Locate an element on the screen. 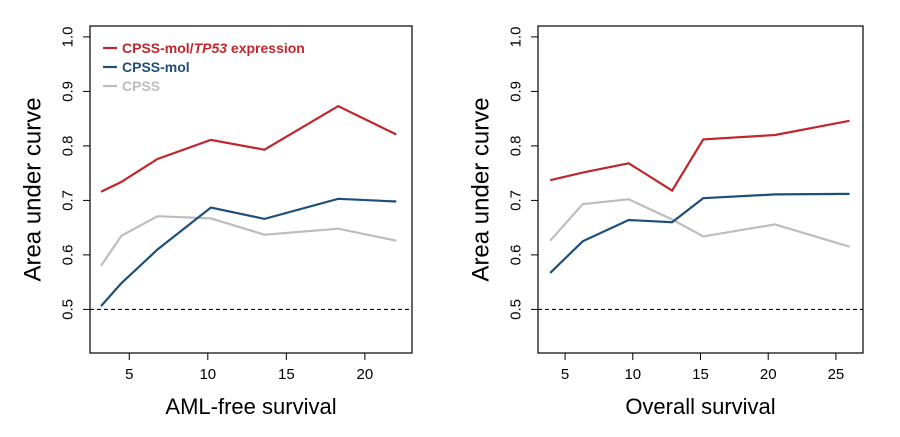 This screenshot has width=900, height=437. legend-text: CPSS is located at coordinates (141, 86).